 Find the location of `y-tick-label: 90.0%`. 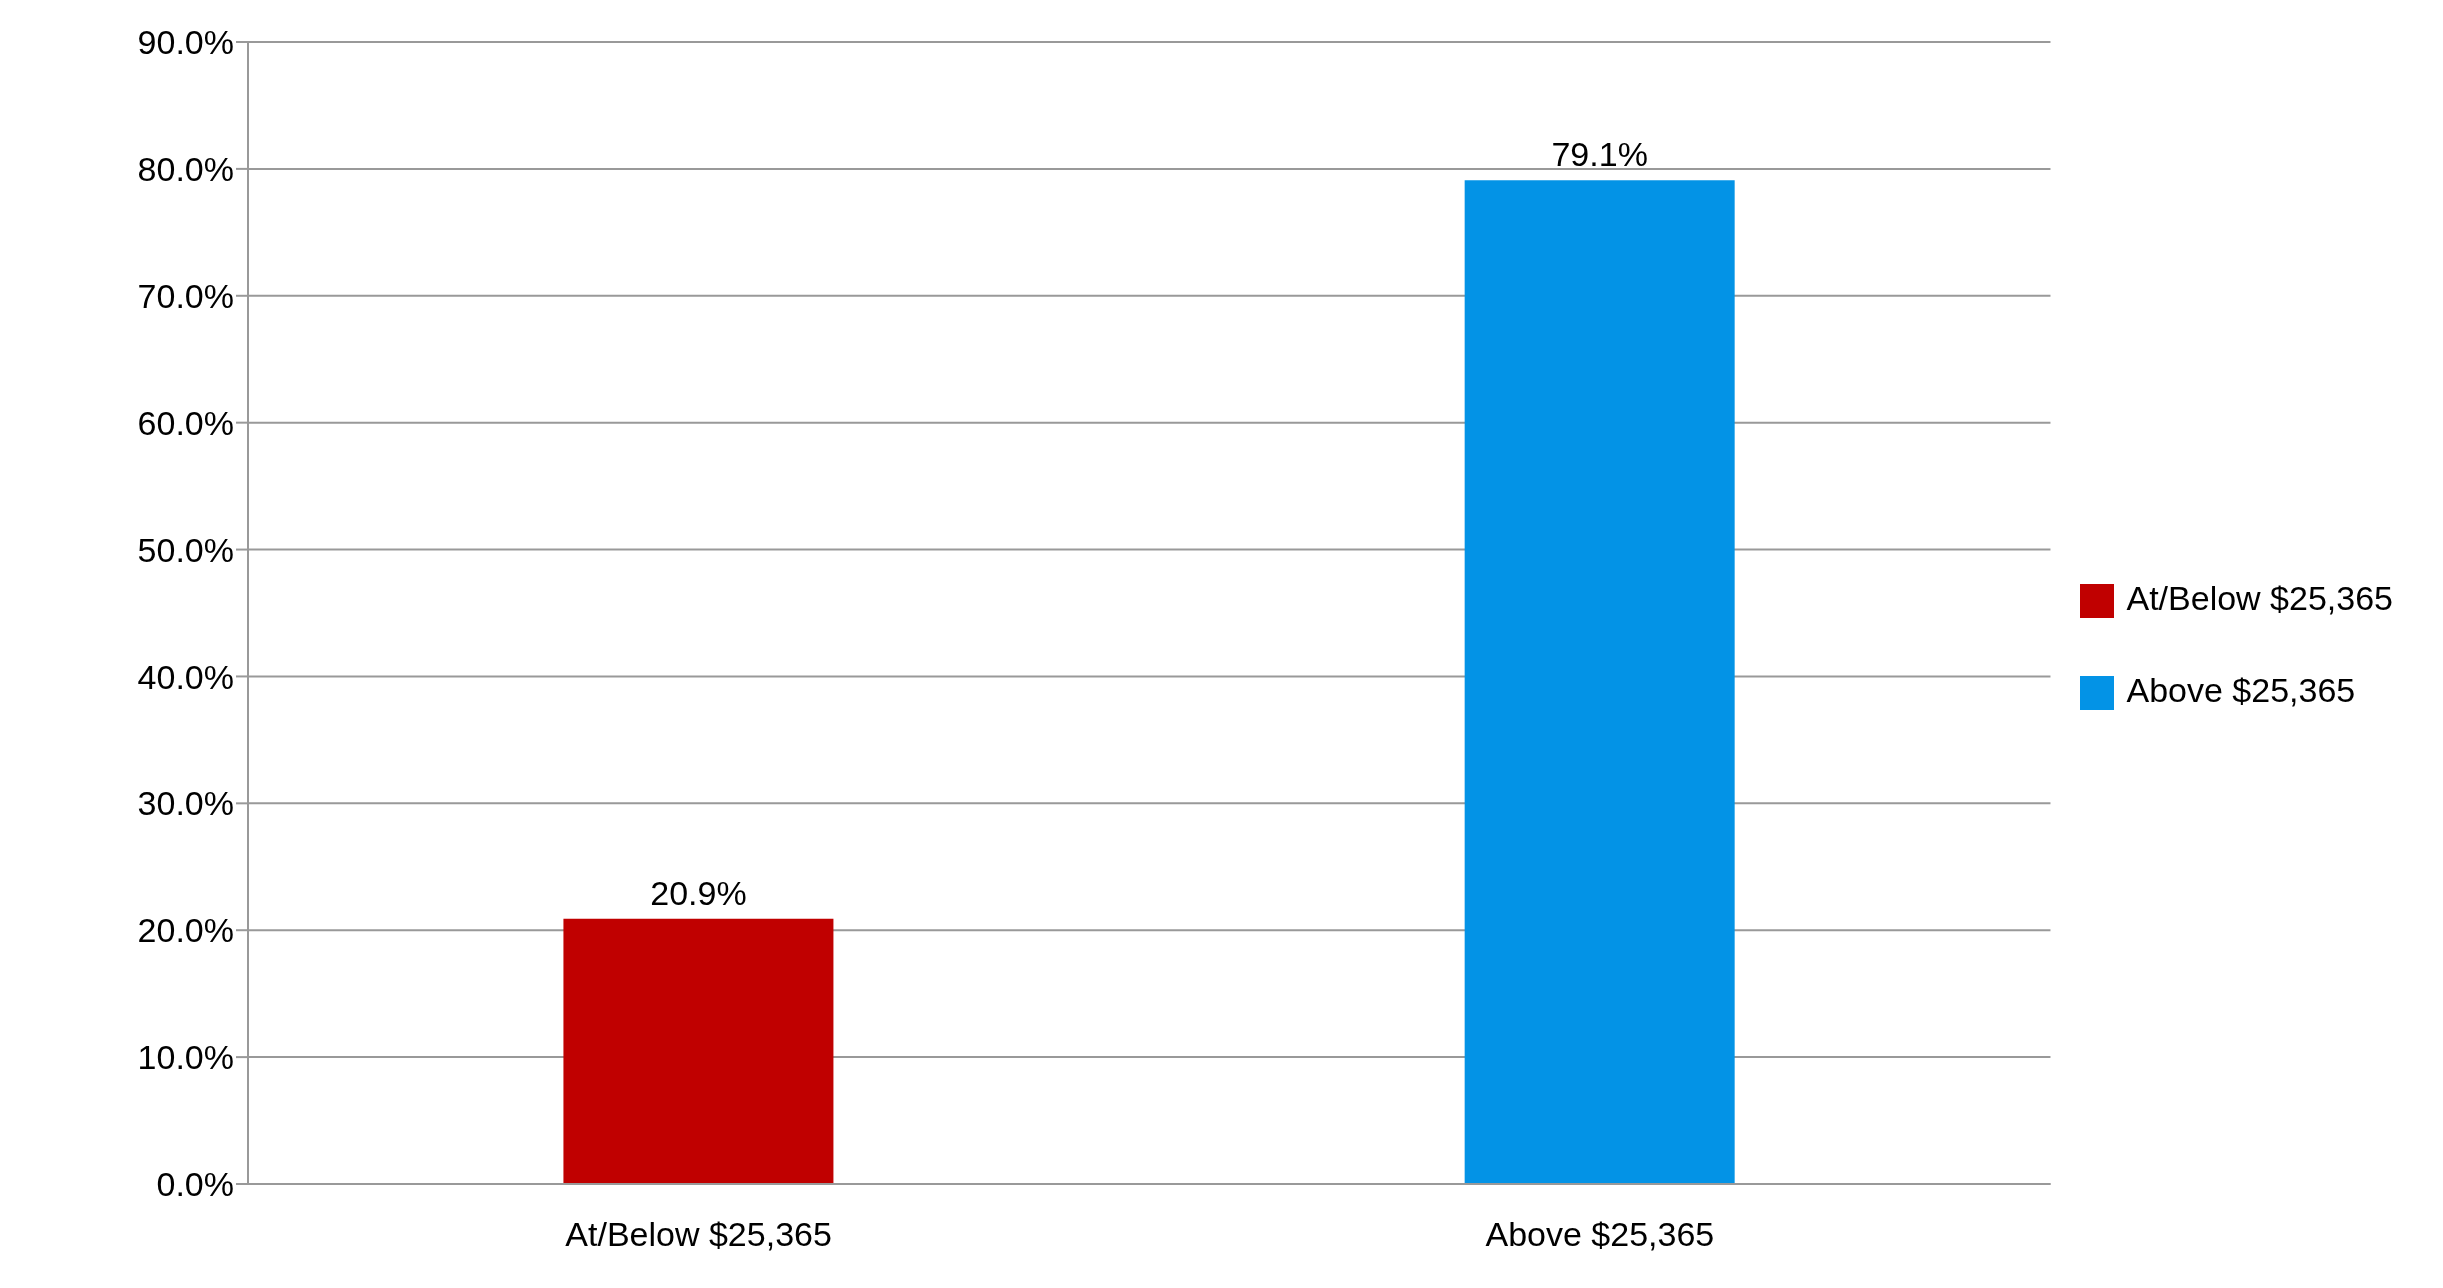

y-tick-label: 90.0% is located at coordinates (185, 42).